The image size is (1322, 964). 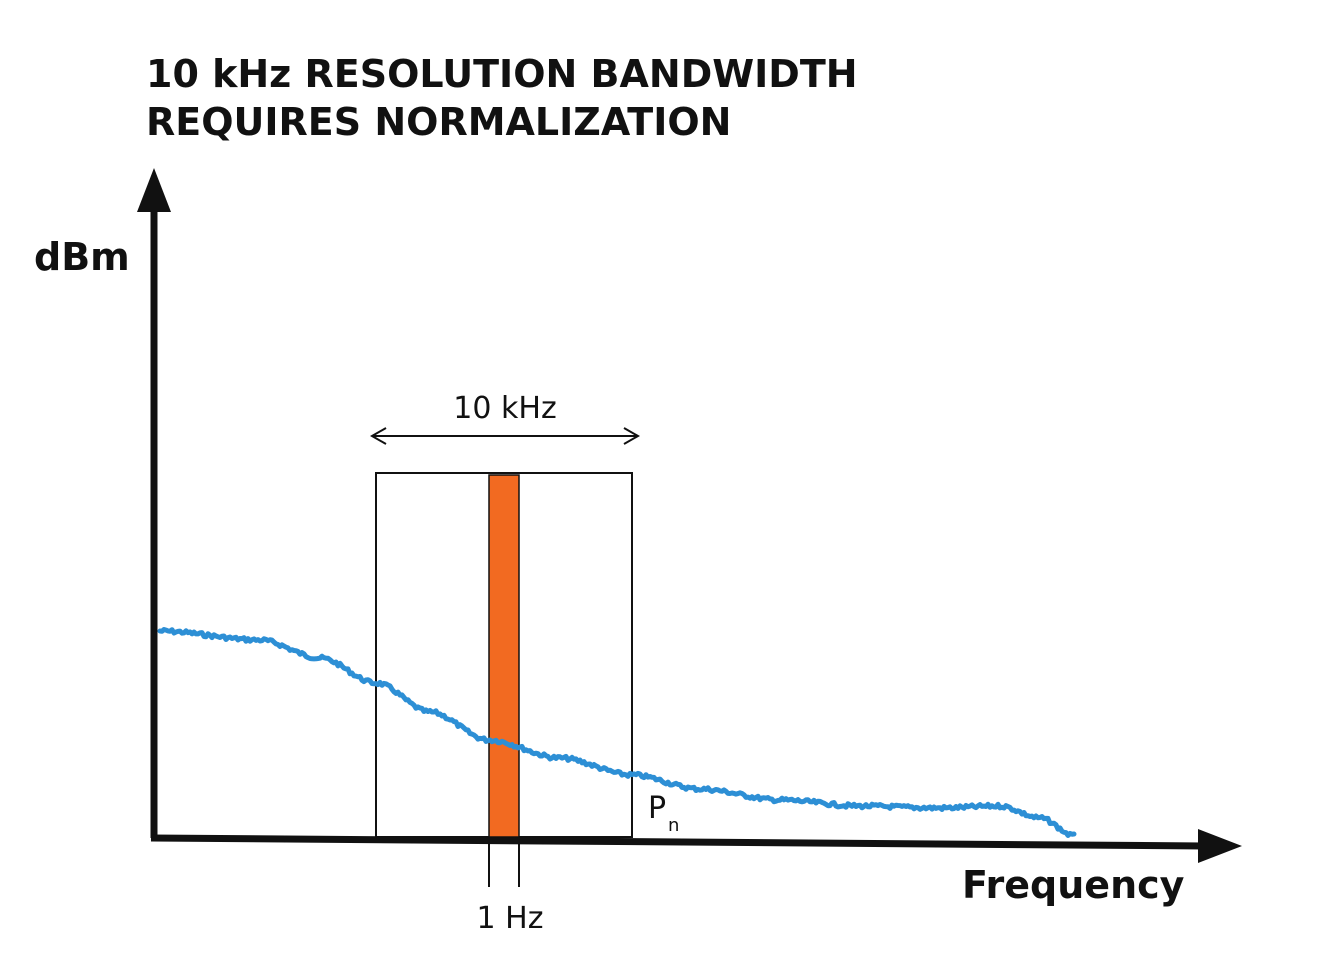 What do you see at coordinates (1073, 885) in the screenshot?
I see `x-axis-label: Frequency` at bounding box center [1073, 885].